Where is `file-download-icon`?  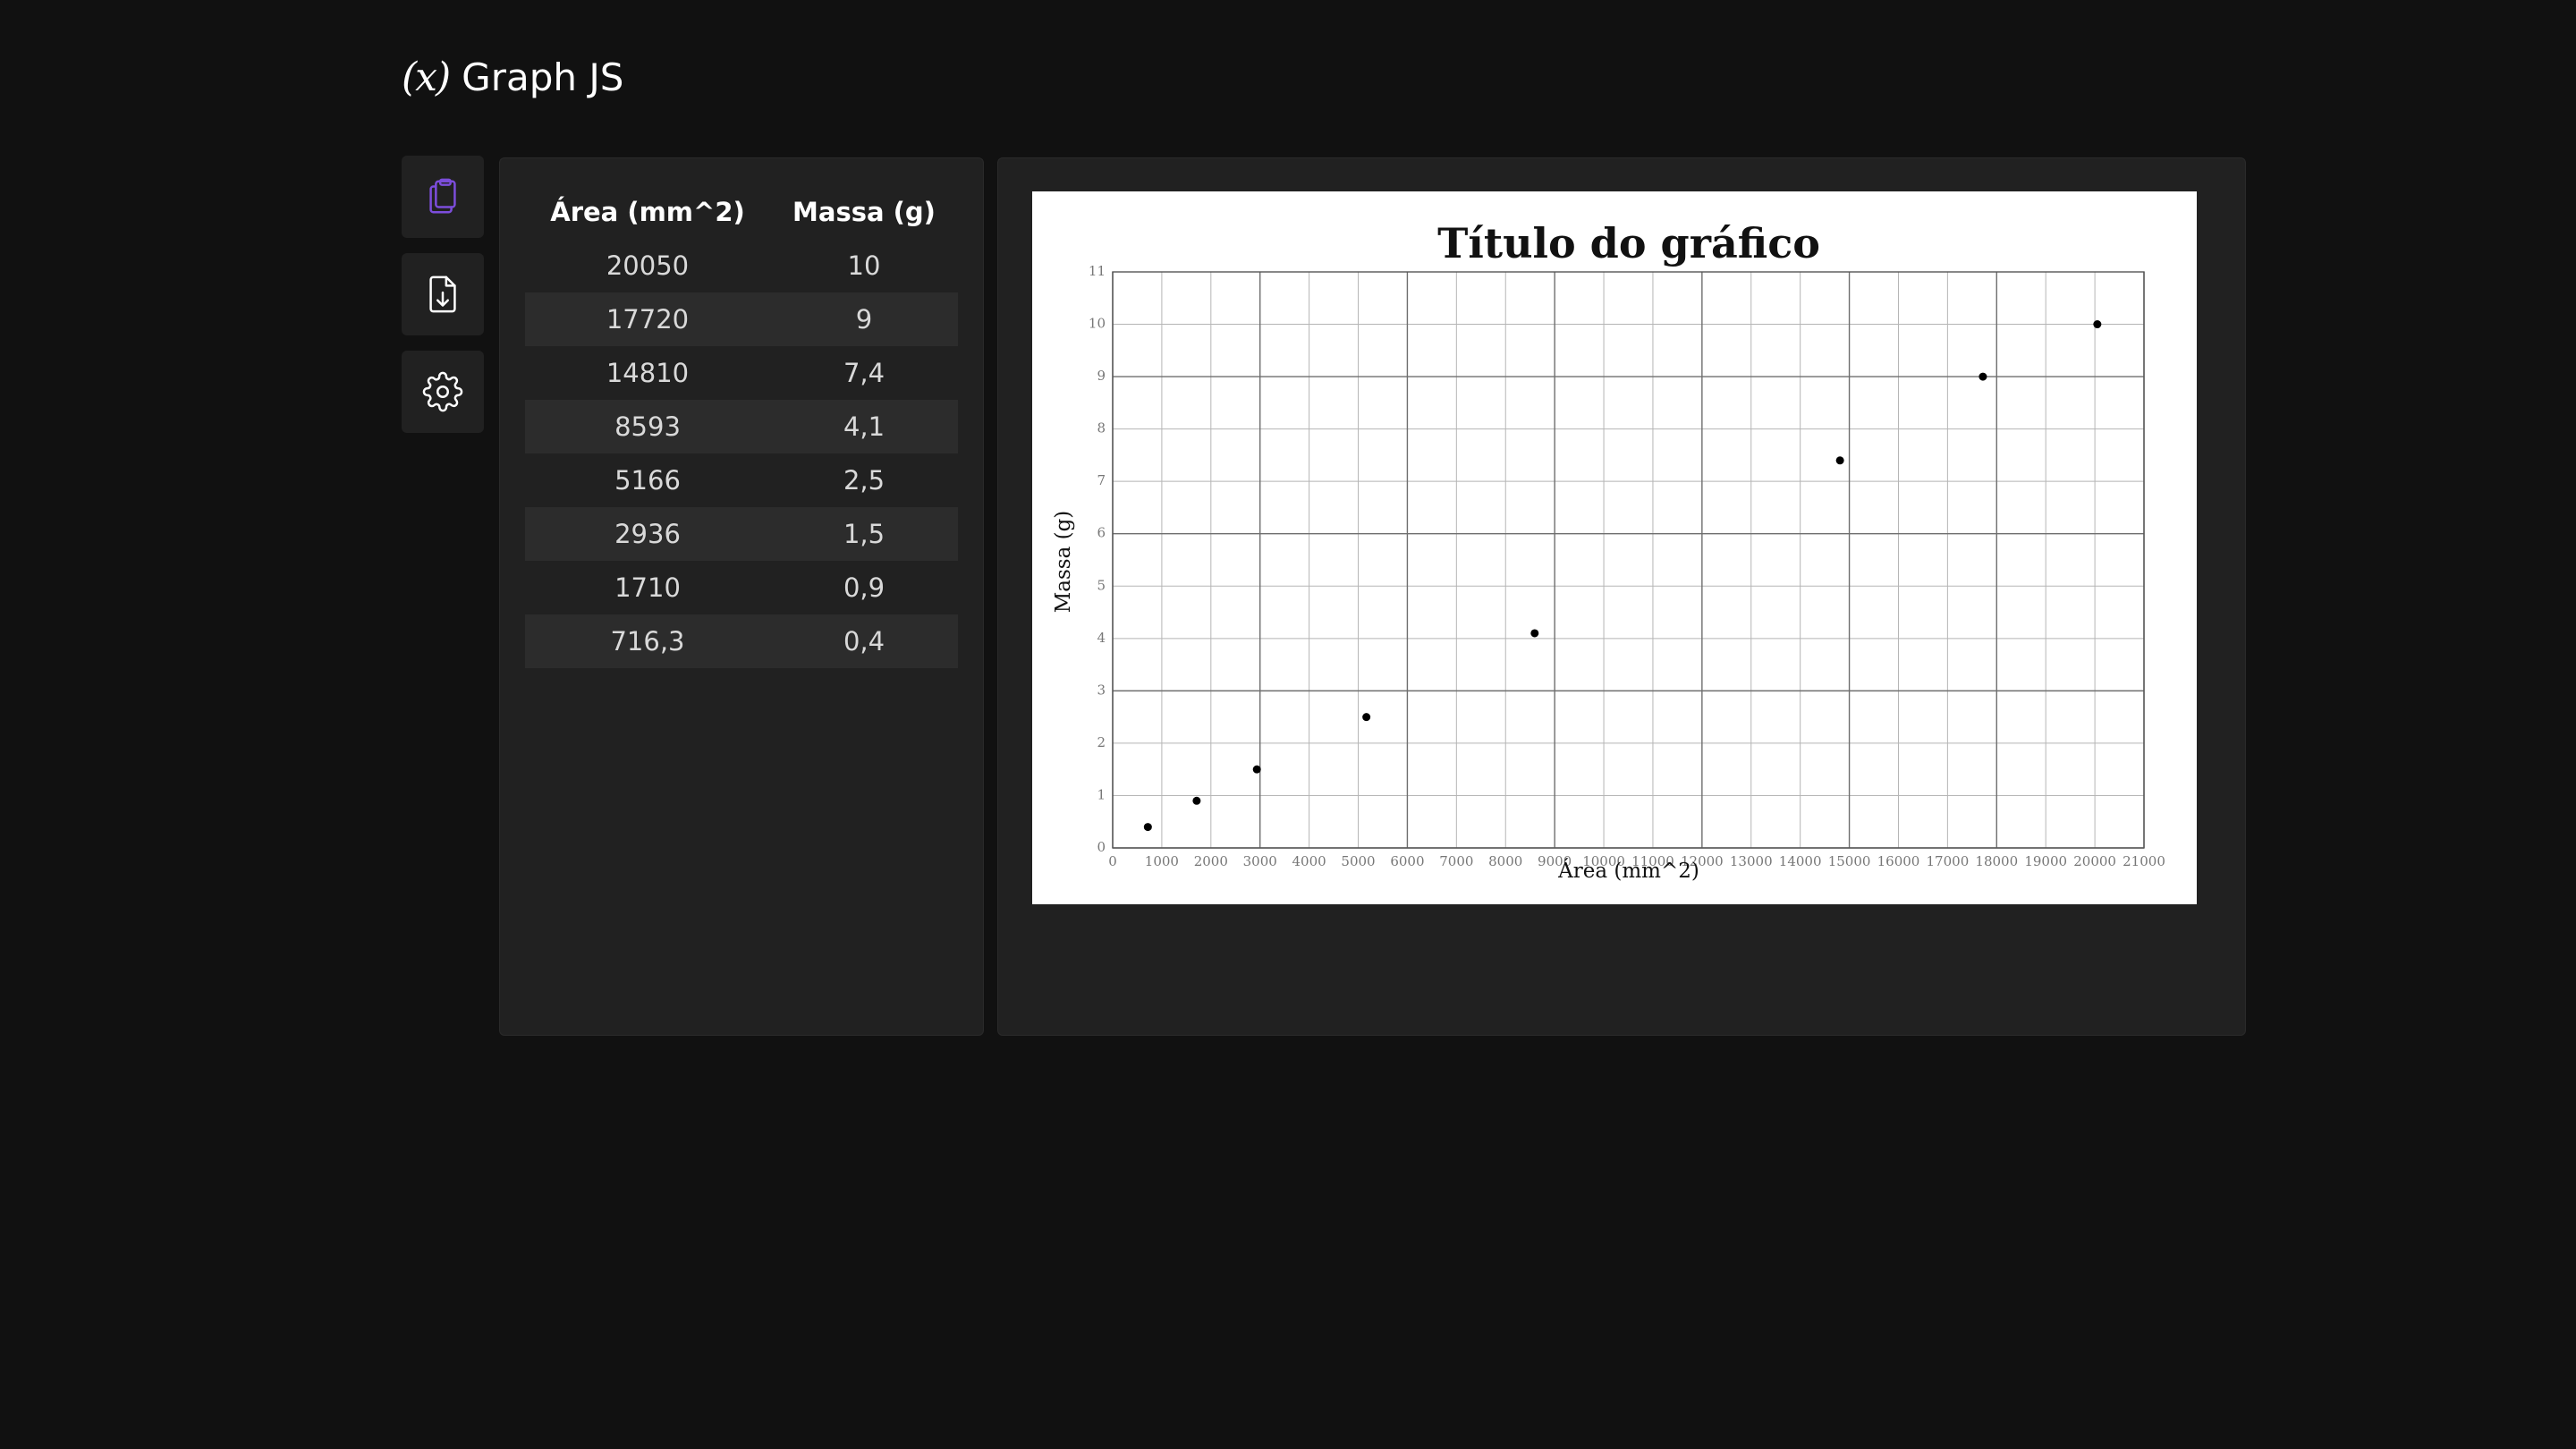 file-download-icon is located at coordinates (442, 294).